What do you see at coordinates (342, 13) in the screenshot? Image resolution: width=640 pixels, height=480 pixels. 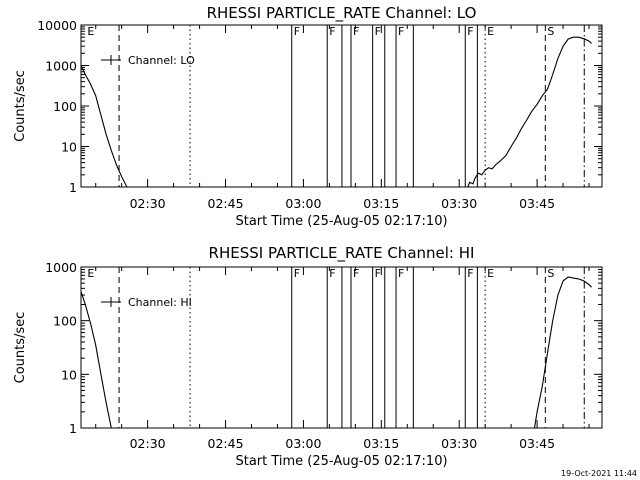 I see `chart-title: RHESSI PARTICLE_RATE Channel: LO` at bounding box center [342, 13].